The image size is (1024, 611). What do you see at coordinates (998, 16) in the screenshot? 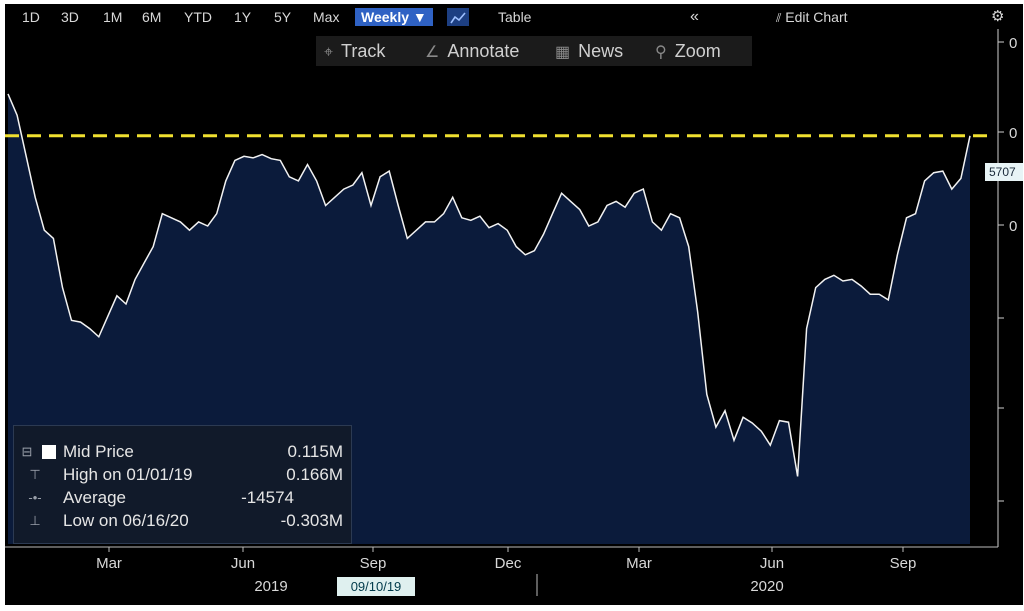
I see `gear-icon: ⚙` at bounding box center [998, 16].